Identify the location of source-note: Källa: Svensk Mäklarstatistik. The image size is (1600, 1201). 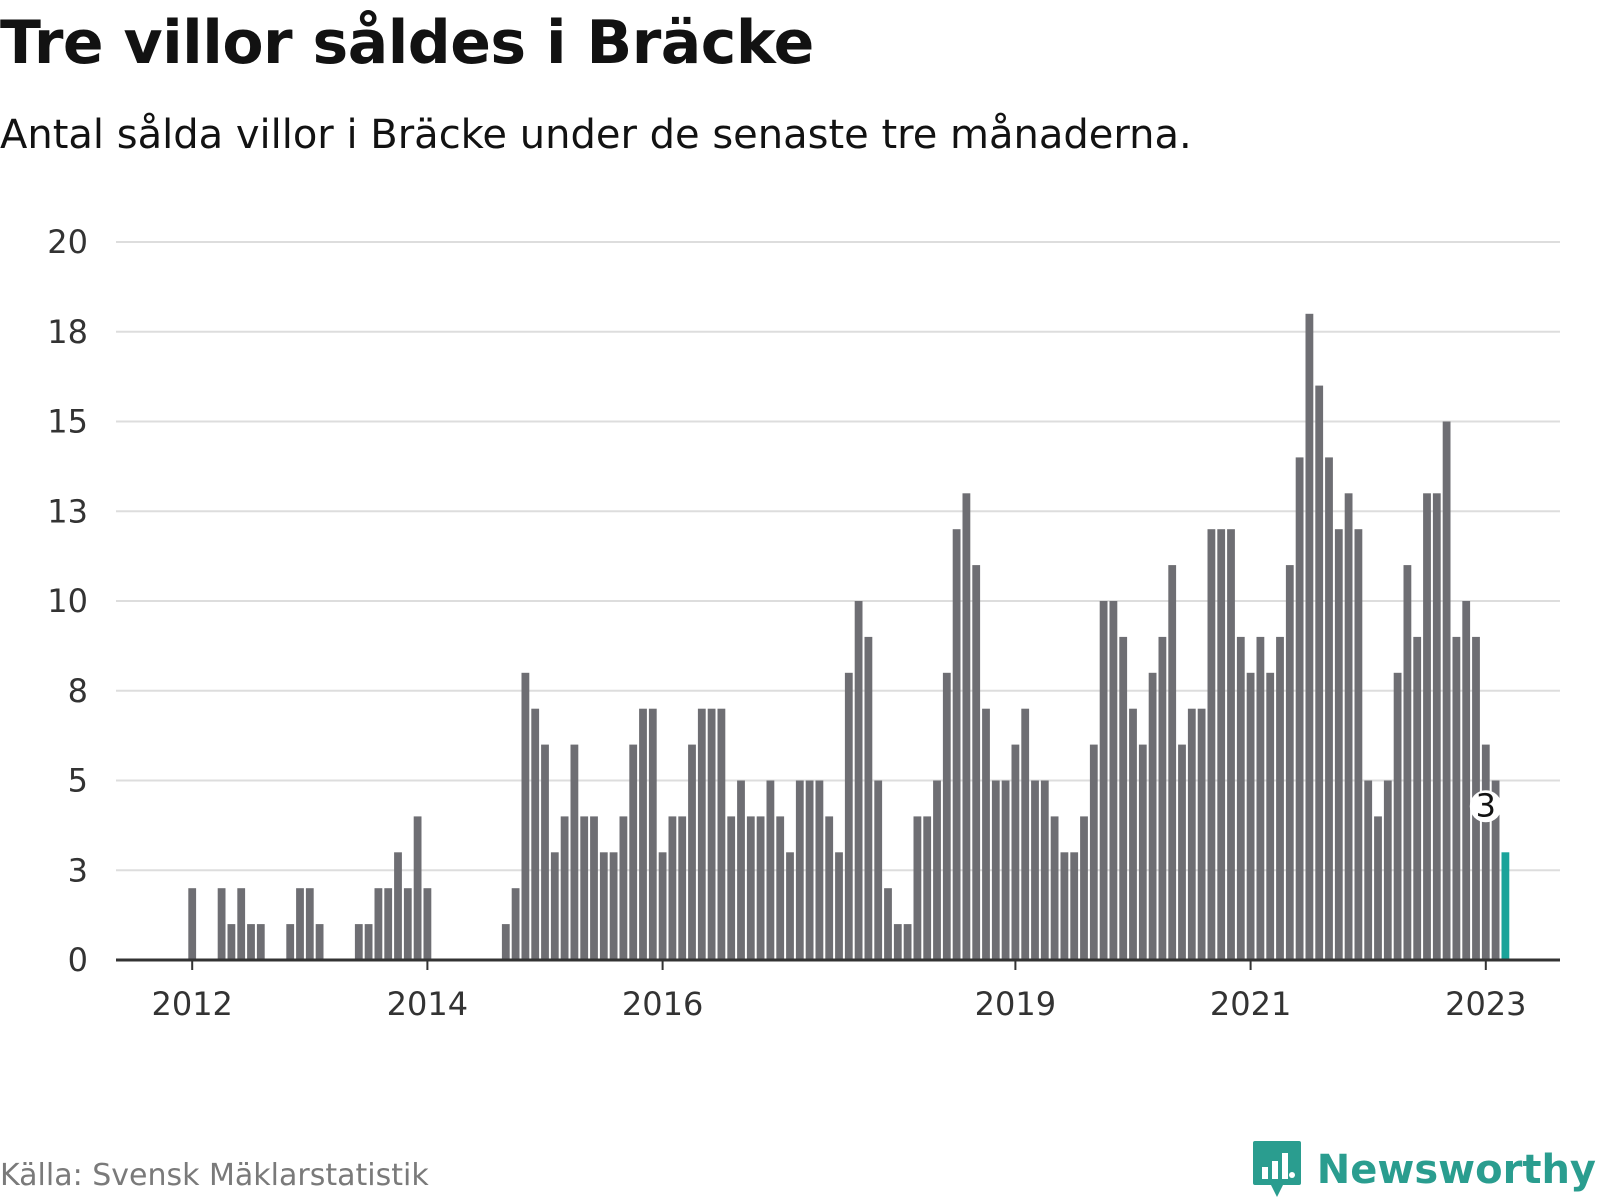
(214, 1175).